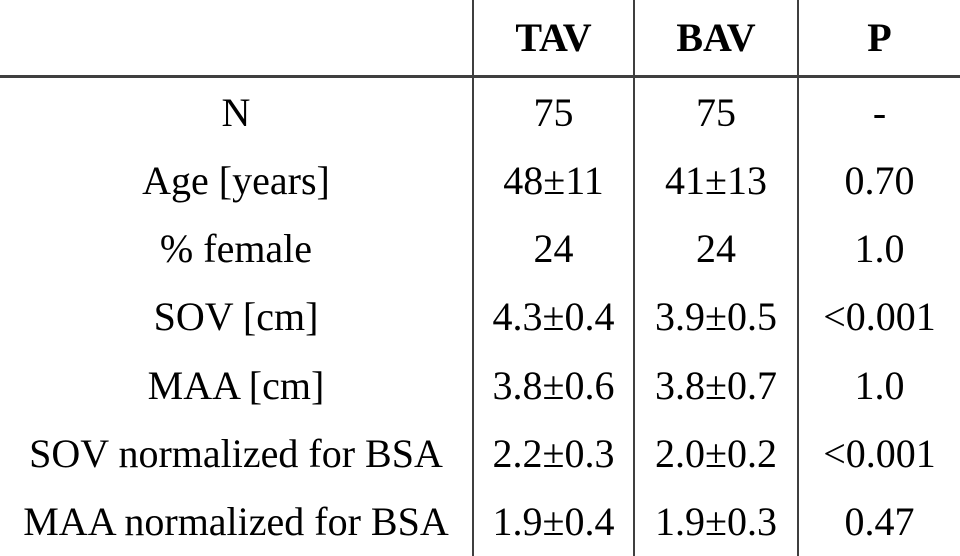 The image size is (960, 556). I want to click on cell-bav: 1.9±0.3, so click(715, 521).